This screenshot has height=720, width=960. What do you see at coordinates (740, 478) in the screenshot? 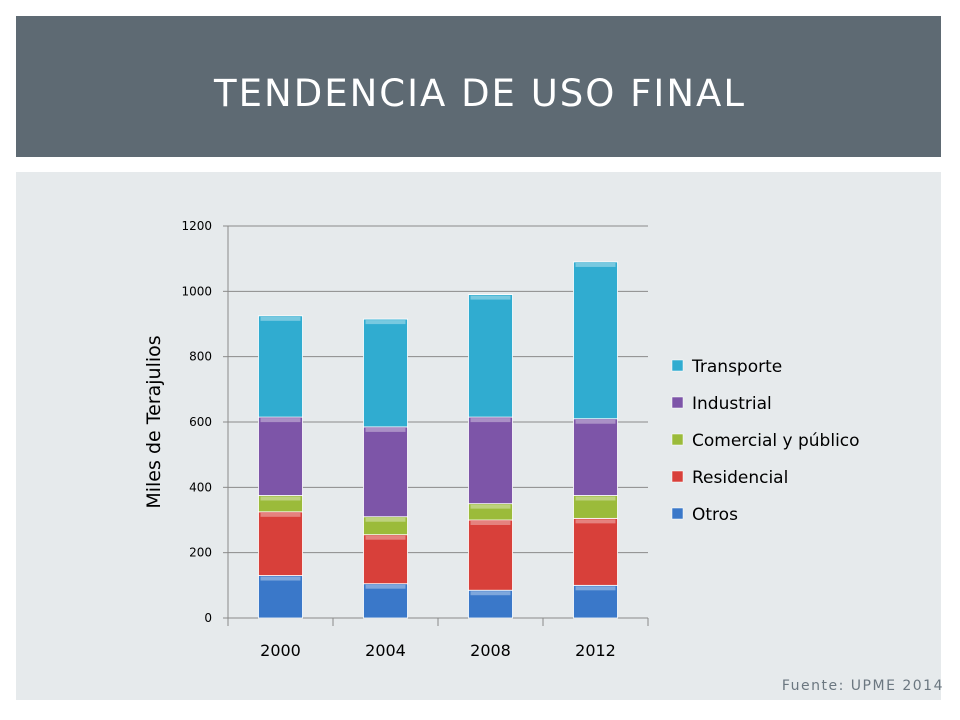
I see `legend-label: Residencial` at bounding box center [740, 478].